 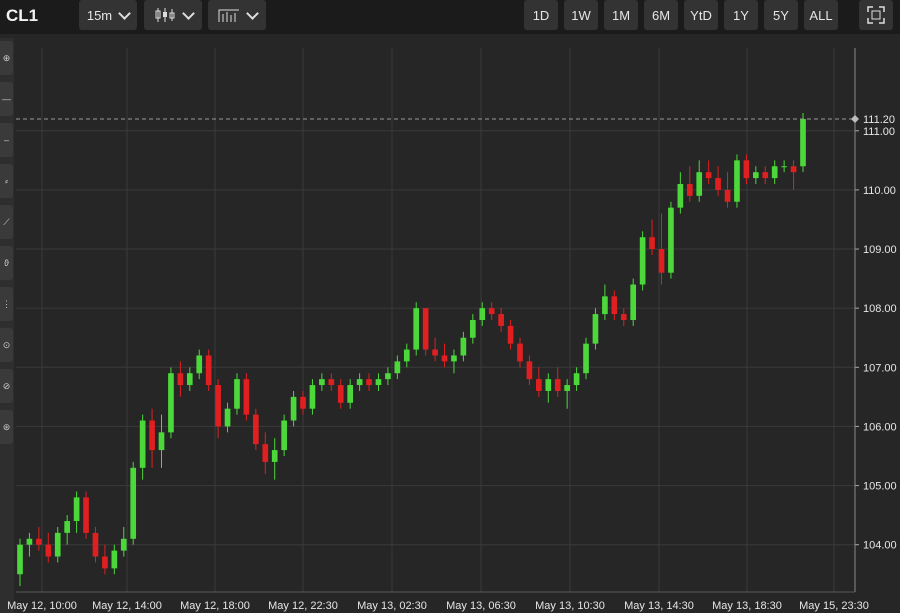 What do you see at coordinates (6, 222) in the screenshot?
I see `trend-tool-icon: ⟋` at bounding box center [6, 222].